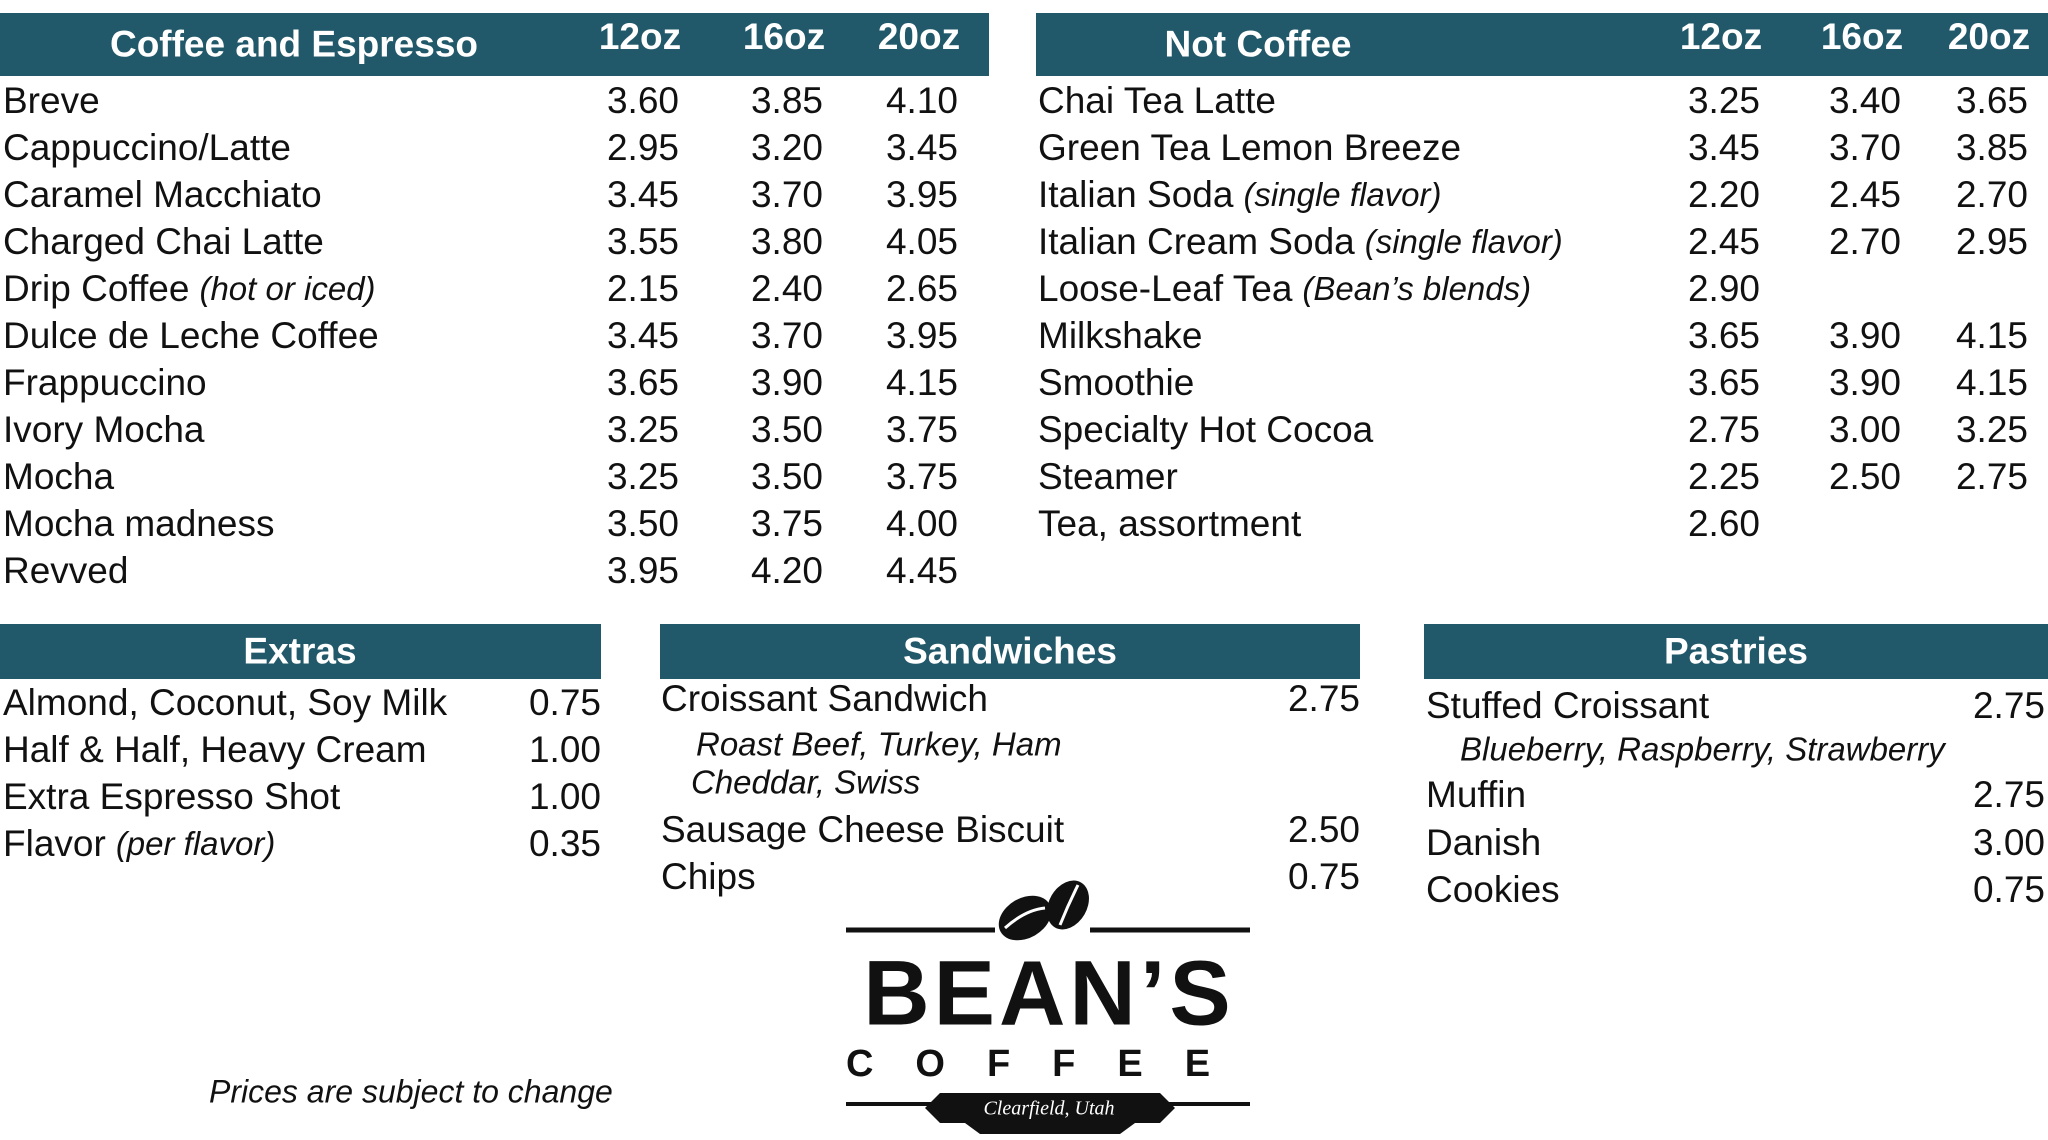 The width and height of the screenshot is (2048, 1140). Describe the element at coordinates (787, 288) in the screenshot. I see `price: 2.40` at that location.